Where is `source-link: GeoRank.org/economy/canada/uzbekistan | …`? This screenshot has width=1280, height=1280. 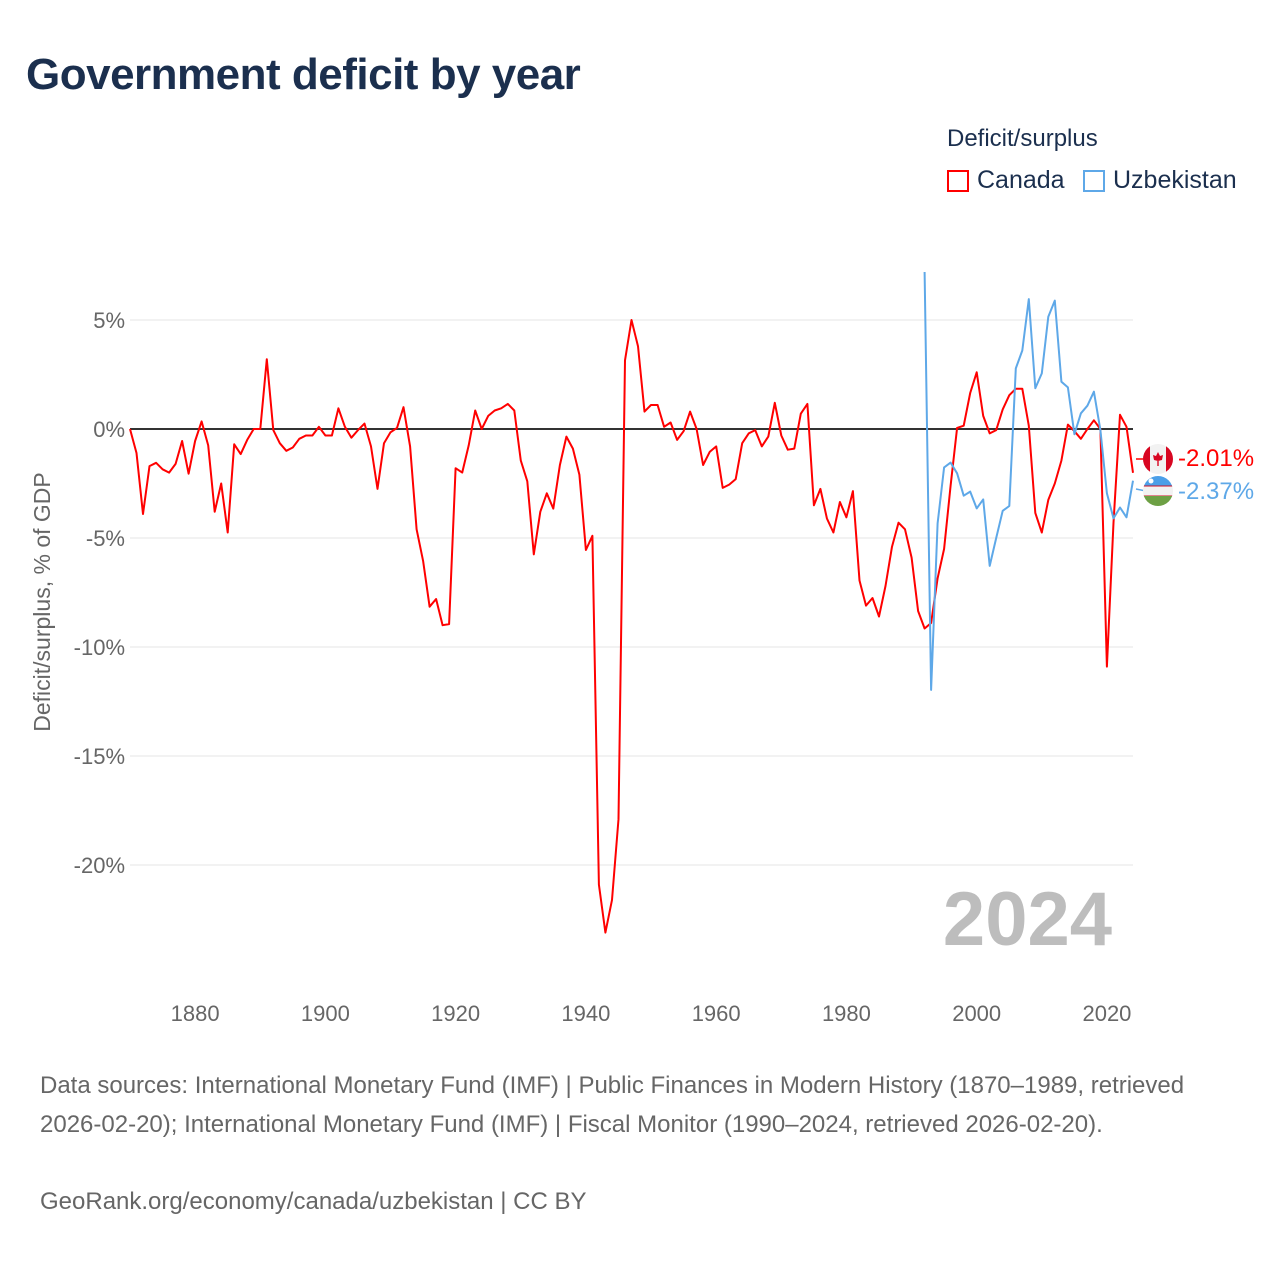
source-link: GeoRank.org/economy/canada/uzbekistan | … is located at coordinates (313, 1201).